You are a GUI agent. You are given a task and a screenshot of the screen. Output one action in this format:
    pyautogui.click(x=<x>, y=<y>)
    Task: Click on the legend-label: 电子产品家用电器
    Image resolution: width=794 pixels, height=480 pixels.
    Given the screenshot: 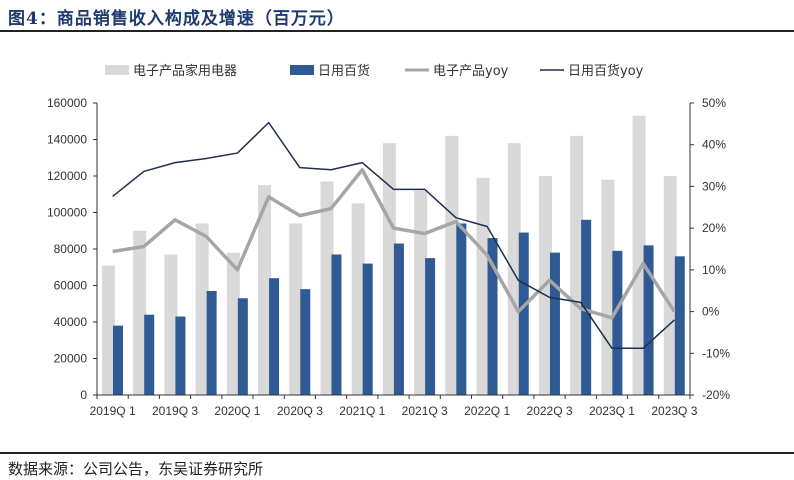 What is the action you would take?
    pyautogui.click(x=185, y=71)
    